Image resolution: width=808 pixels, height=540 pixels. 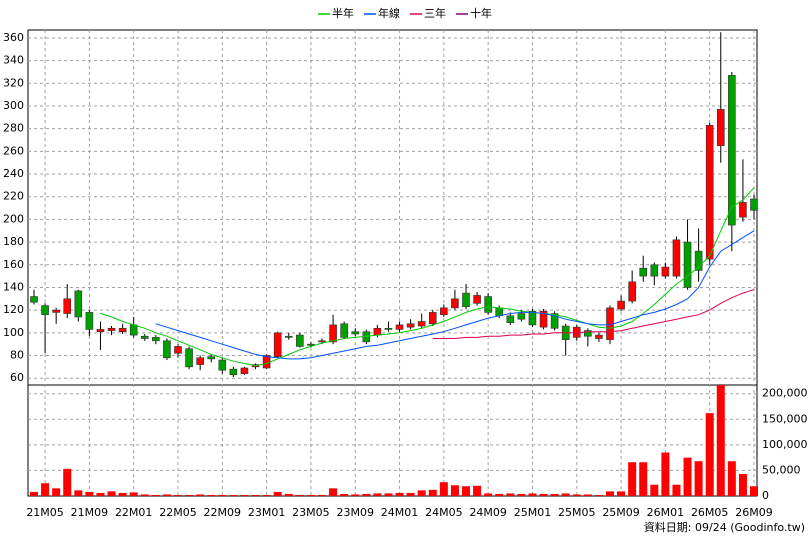 I want to click on x-tick-label: 22M05, so click(x=178, y=512).